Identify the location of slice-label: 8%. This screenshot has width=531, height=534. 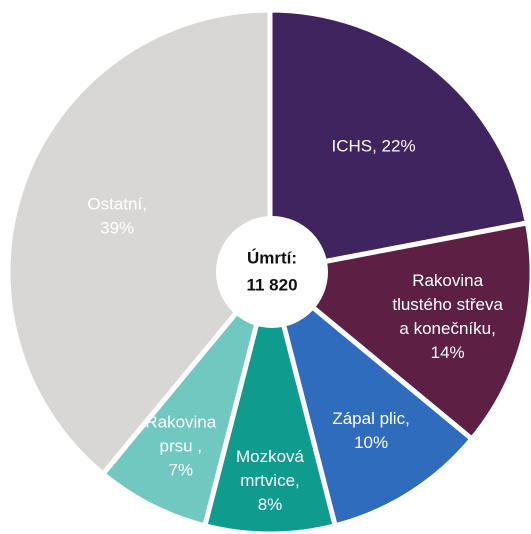
(270, 504).